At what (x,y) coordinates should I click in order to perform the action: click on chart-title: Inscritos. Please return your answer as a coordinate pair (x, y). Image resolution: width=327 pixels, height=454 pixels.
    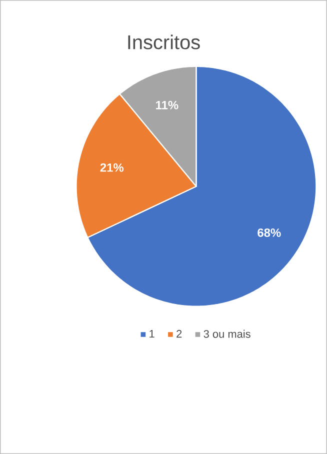
    Looking at the image, I should click on (164, 42).